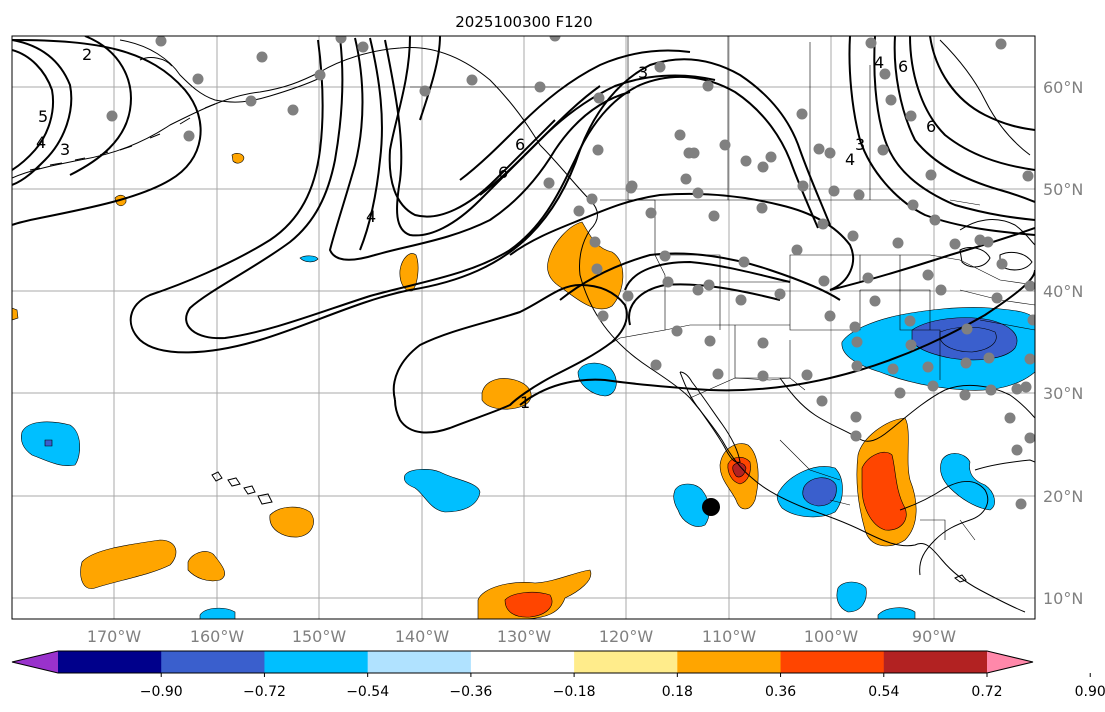  Describe the element at coordinates (831, 636) in the screenshot. I see `lon-label: 100°W` at that location.